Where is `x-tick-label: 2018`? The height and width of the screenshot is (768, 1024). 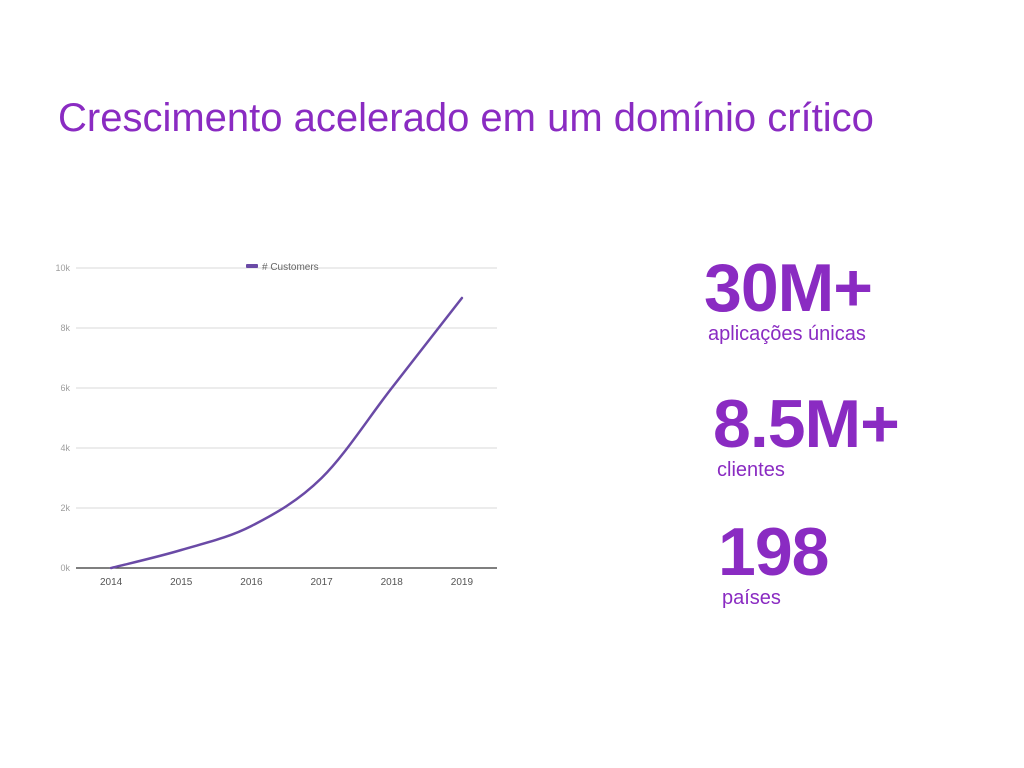
x-tick-label: 2018 is located at coordinates (392, 582).